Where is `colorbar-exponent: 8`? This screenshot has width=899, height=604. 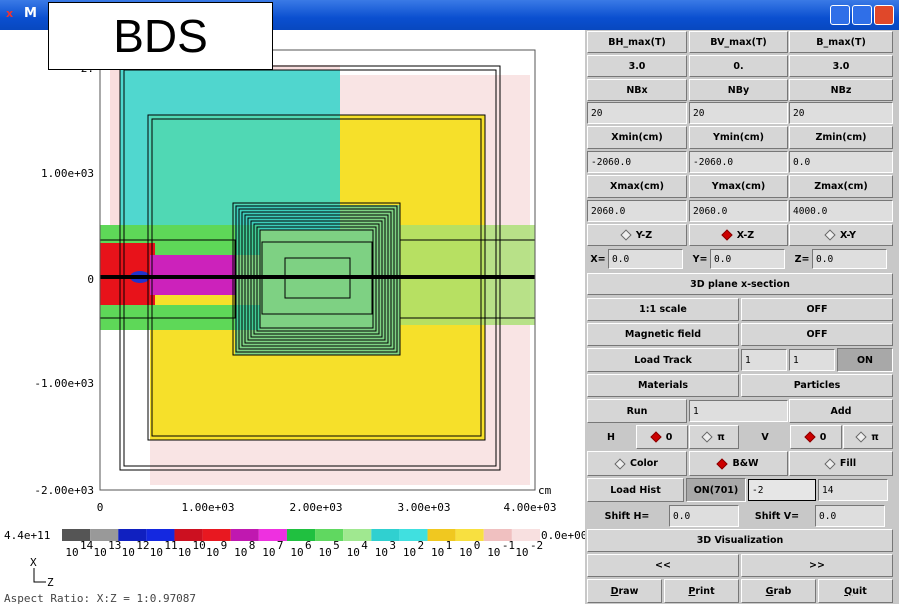
colorbar-exponent: 8 is located at coordinates (252, 545).